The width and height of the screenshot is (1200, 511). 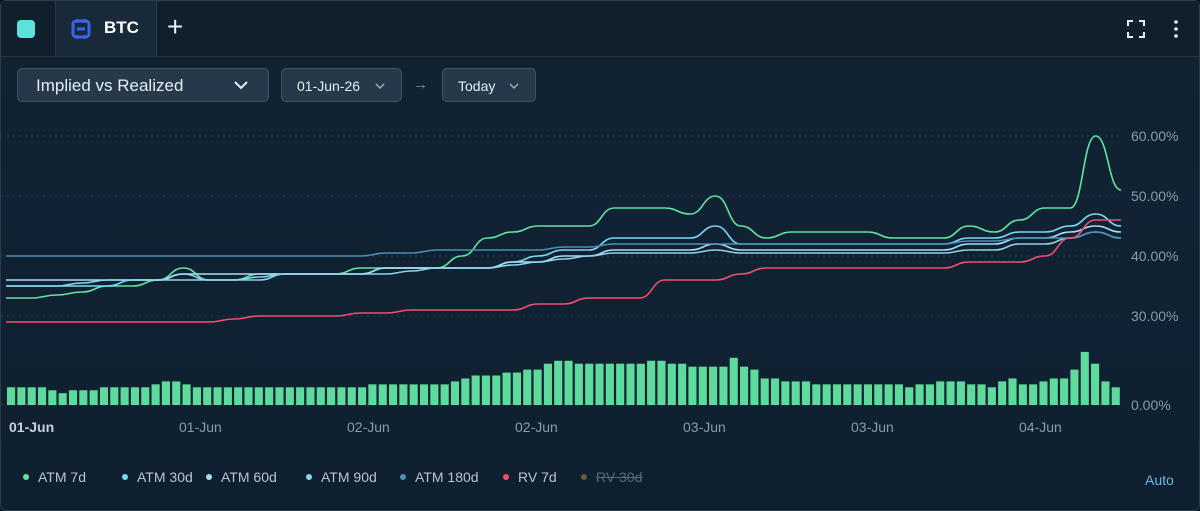 I want to click on add-tab-button: +, so click(x=175, y=26).